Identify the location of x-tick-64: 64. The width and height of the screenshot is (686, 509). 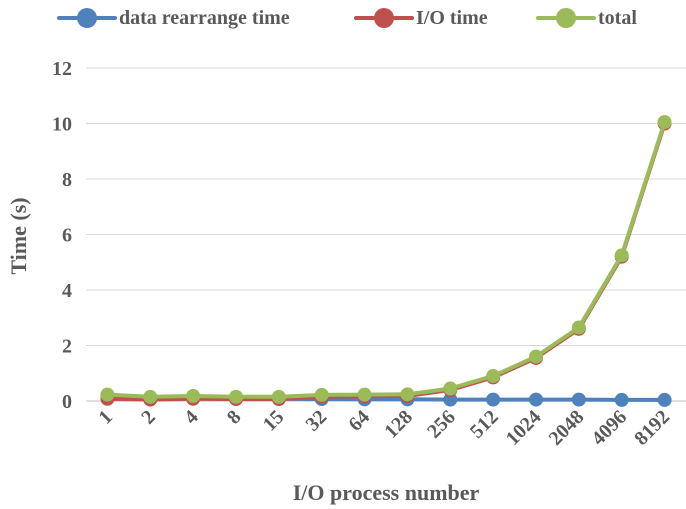
(359, 421).